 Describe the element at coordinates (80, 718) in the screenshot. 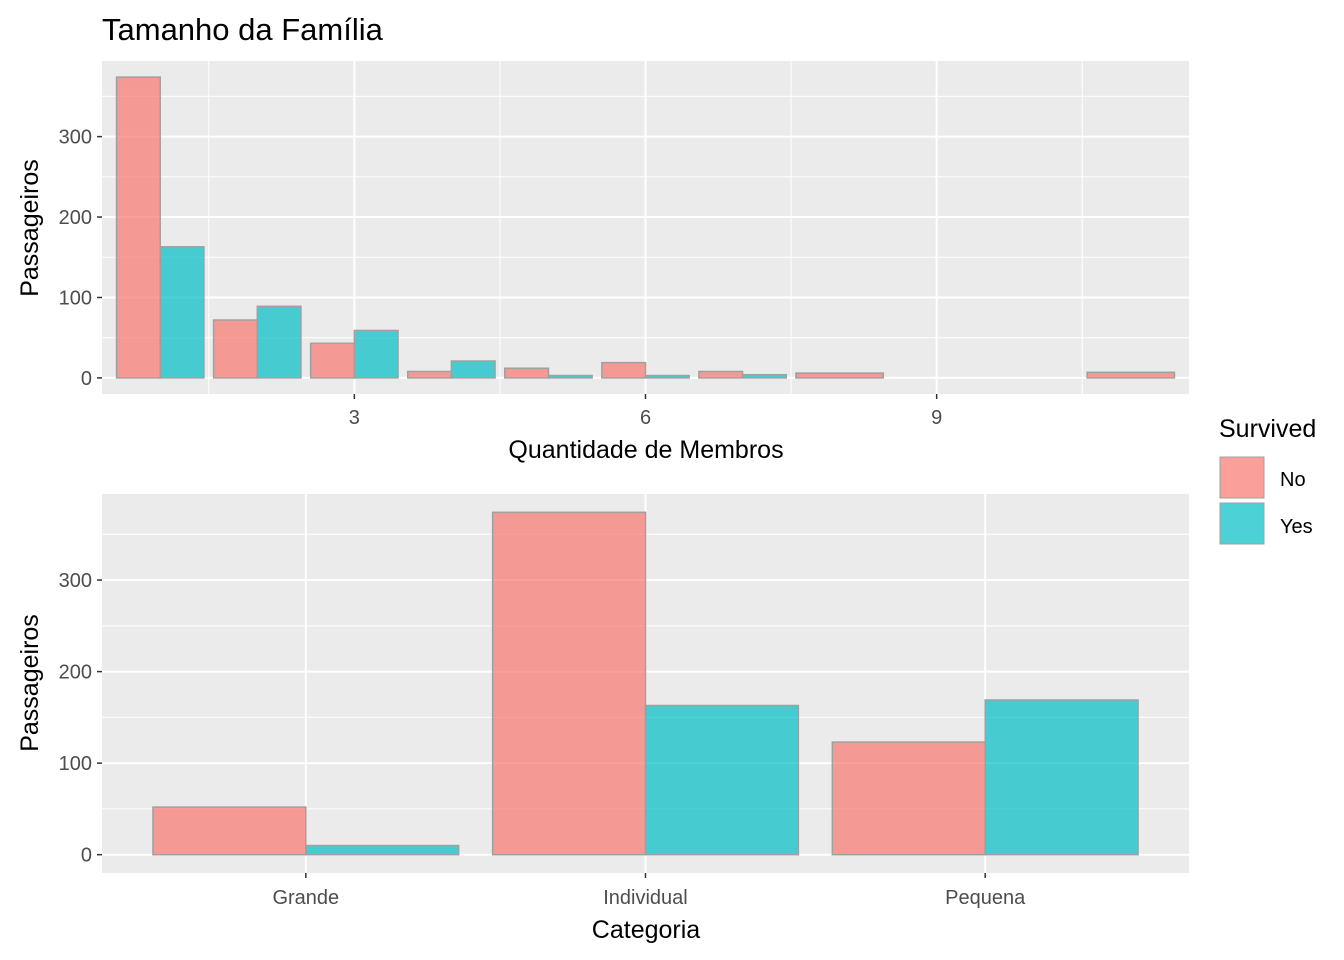

I see `bottom-y-axis: 0 100 200 300` at that location.